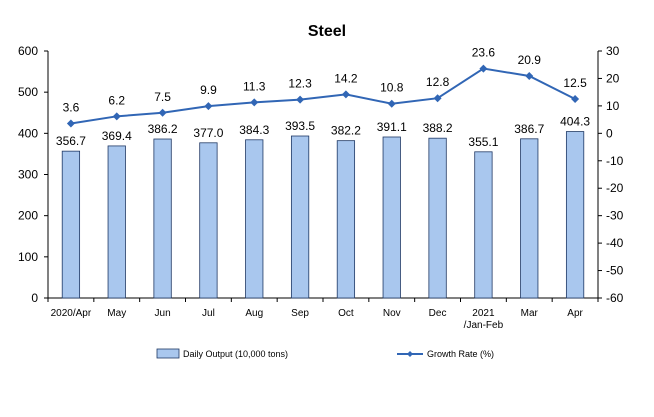 The width and height of the screenshot is (654, 417). I want to click on bar-value-label: 384.3, so click(254, 130).